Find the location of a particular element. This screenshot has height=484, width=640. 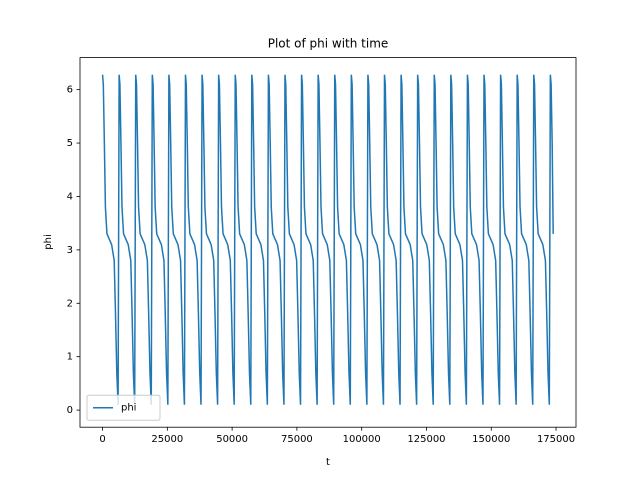

y-tick-label: 3 is located at coordinates (70, 250).